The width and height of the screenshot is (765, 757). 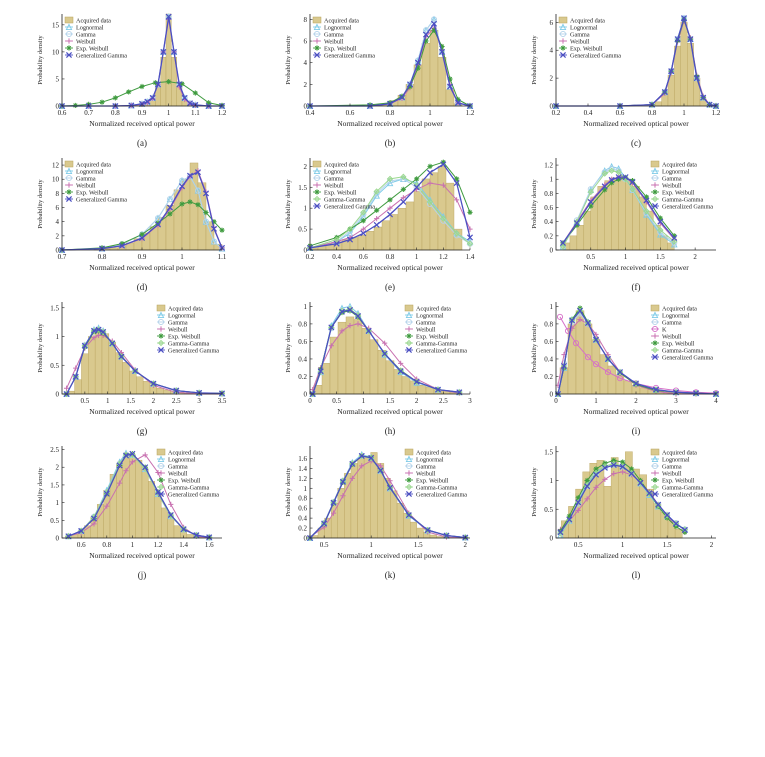 I want to click on panel-caption: (c), so click(x=636, y=143).